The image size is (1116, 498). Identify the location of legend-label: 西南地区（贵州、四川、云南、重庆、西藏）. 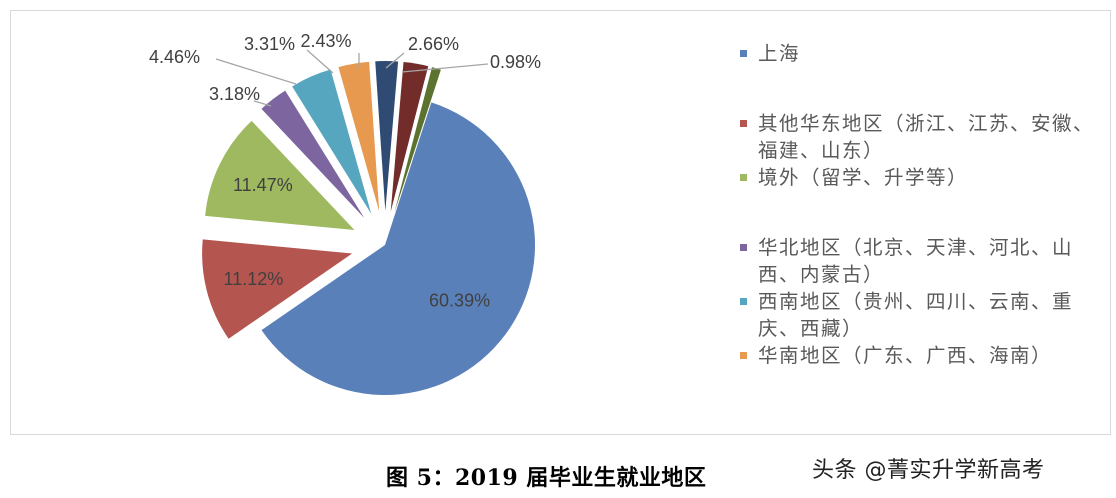
(916, 315).